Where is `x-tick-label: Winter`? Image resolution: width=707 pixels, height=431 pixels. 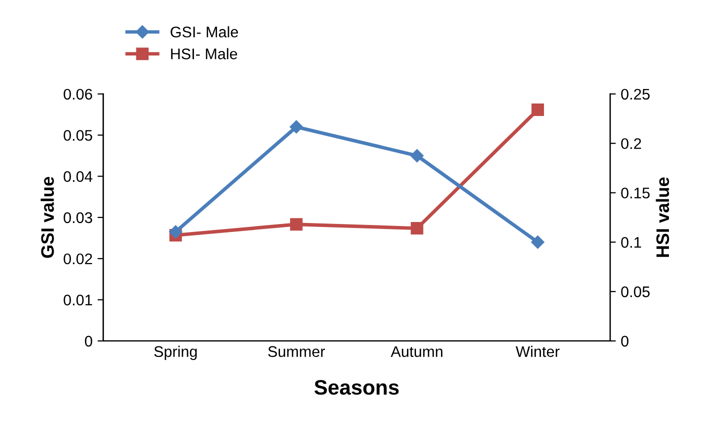
x-tick-label: Winter is located at coordinates (538, 352).